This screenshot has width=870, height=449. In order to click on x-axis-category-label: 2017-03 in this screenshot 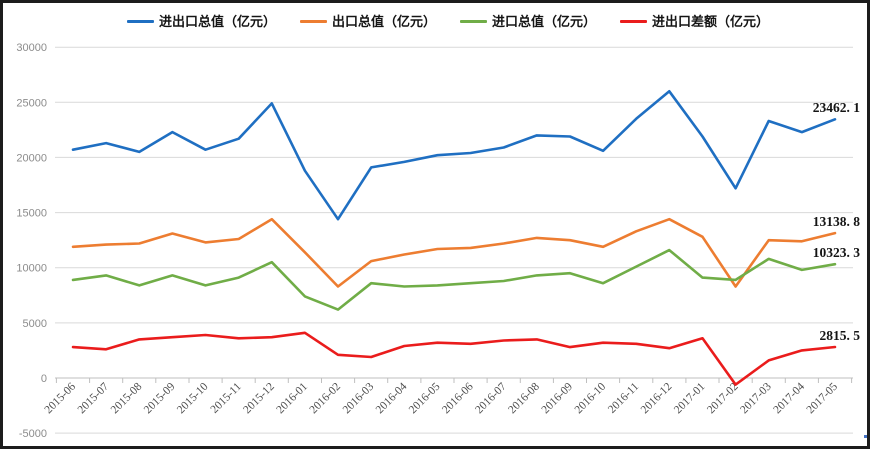, I will do `click(756, 398)`.